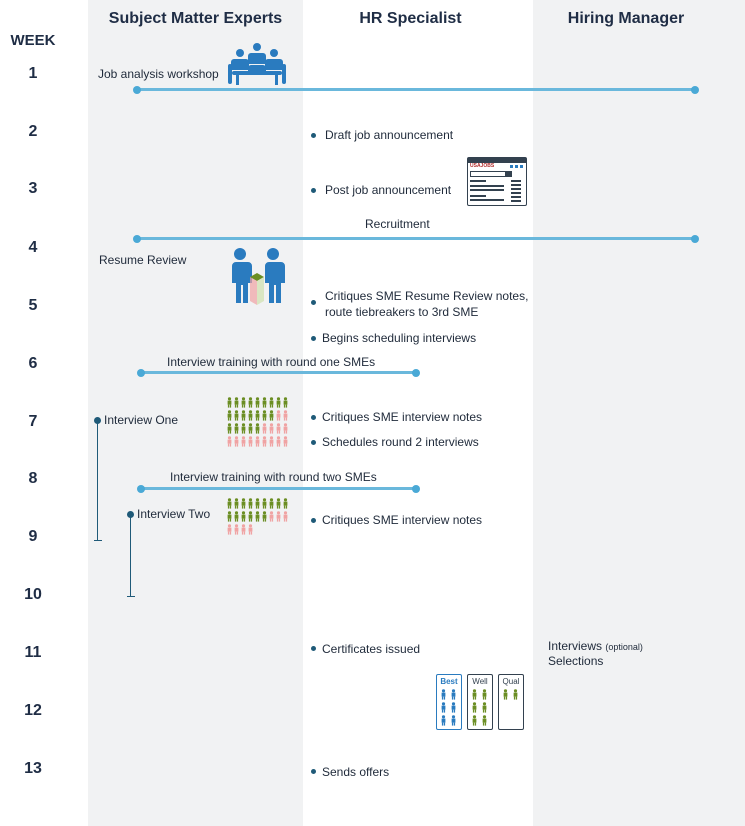 Image resolution: width=745 pixels, height=826 pixels. Describe the element at coordinates (33, 305) in the screenshot. I see `week-5: 5` at that location.